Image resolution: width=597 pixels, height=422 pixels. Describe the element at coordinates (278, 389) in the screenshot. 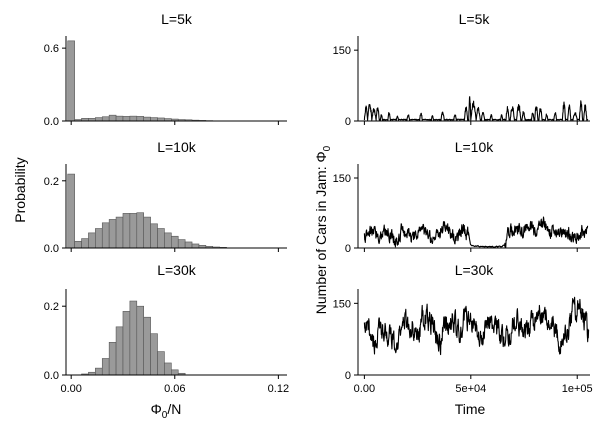

I see `x-tick-label: 0.12` at that location.